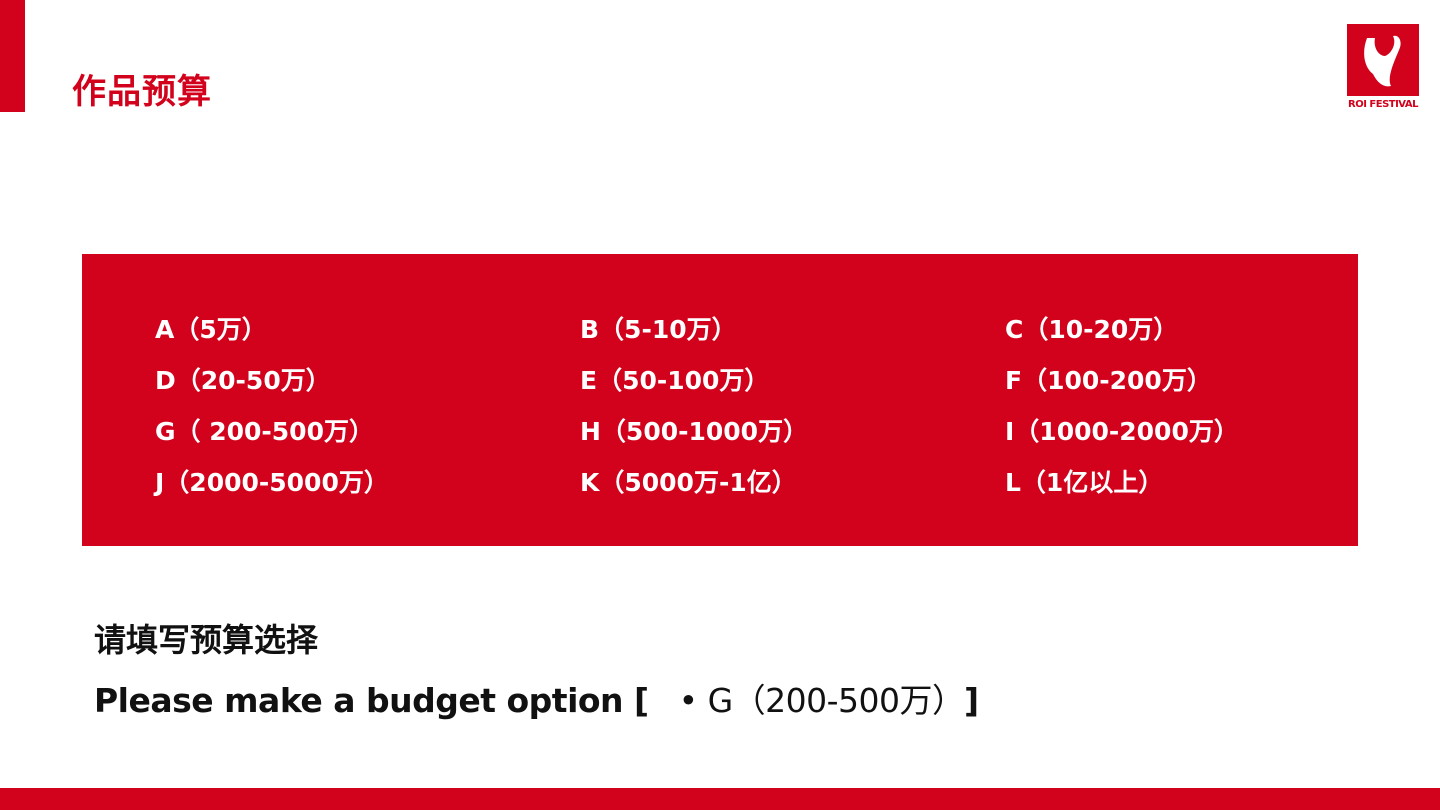 Image resolution: width=1440 pixels, height=810 pixels. I want to click on question-zh: 请填写预算选择, so click(206, 640).